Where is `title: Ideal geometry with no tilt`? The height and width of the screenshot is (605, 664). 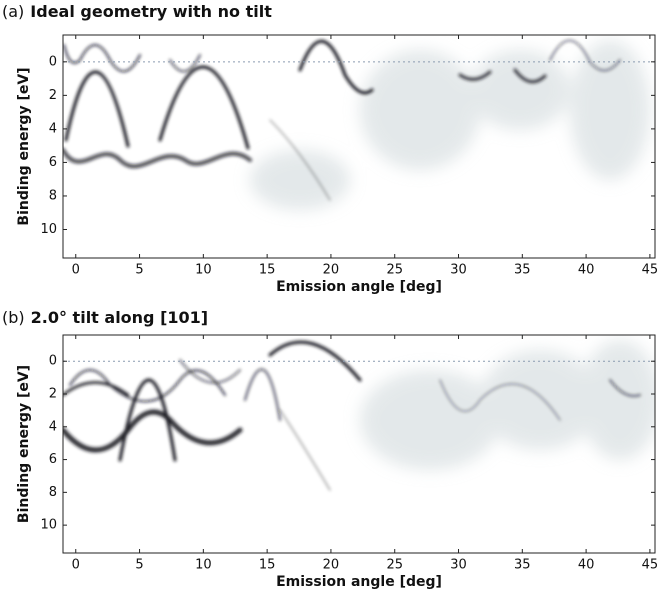
title: Ideal geometry with no tilt is located at coordinates (151, 11).